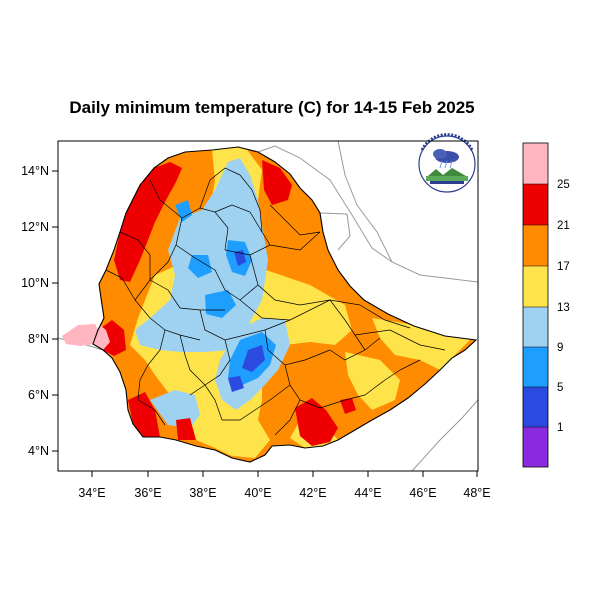 The image size is (600, 600). I want to click on lat-tick-label: 6°N, so click(38, 395).